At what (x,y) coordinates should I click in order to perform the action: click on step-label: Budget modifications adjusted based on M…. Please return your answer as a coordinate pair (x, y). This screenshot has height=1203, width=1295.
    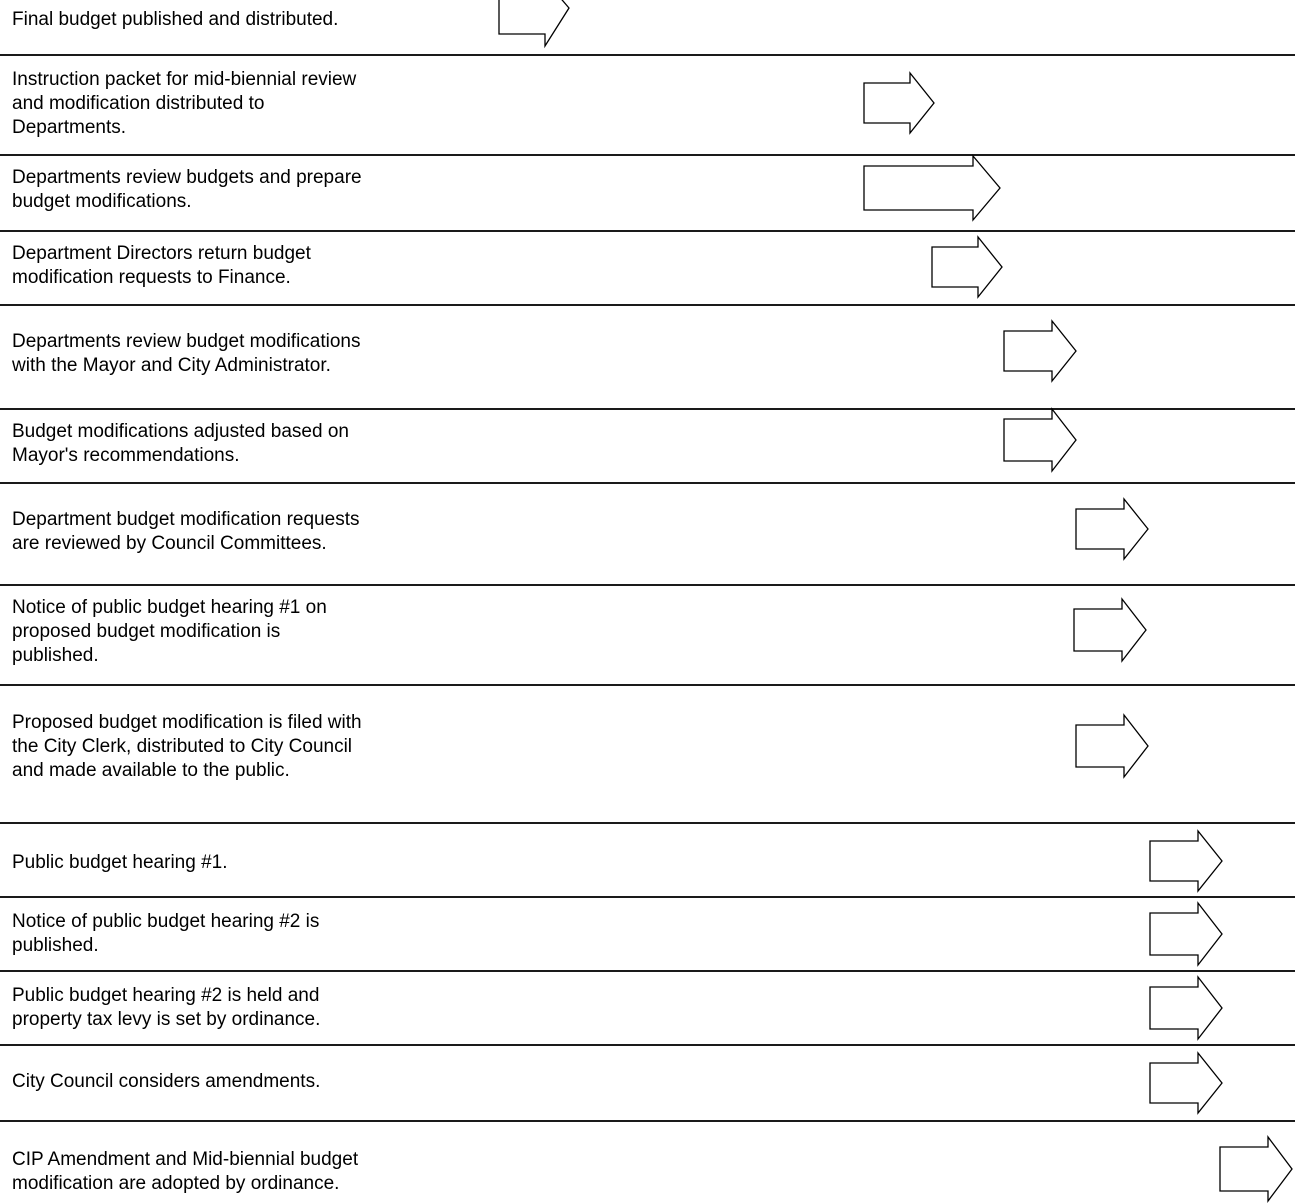
    Looking at the image, I should click on (180, 443).